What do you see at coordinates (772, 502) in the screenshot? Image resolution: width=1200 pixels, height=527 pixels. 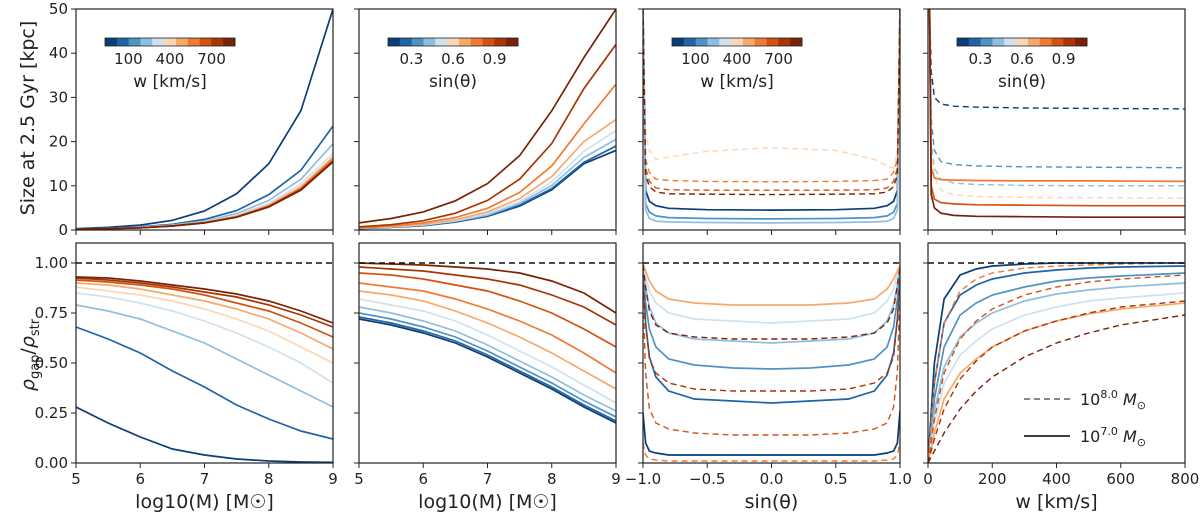 I see `x-axis-label: sin(θ)` at bounding box center [772, 502].